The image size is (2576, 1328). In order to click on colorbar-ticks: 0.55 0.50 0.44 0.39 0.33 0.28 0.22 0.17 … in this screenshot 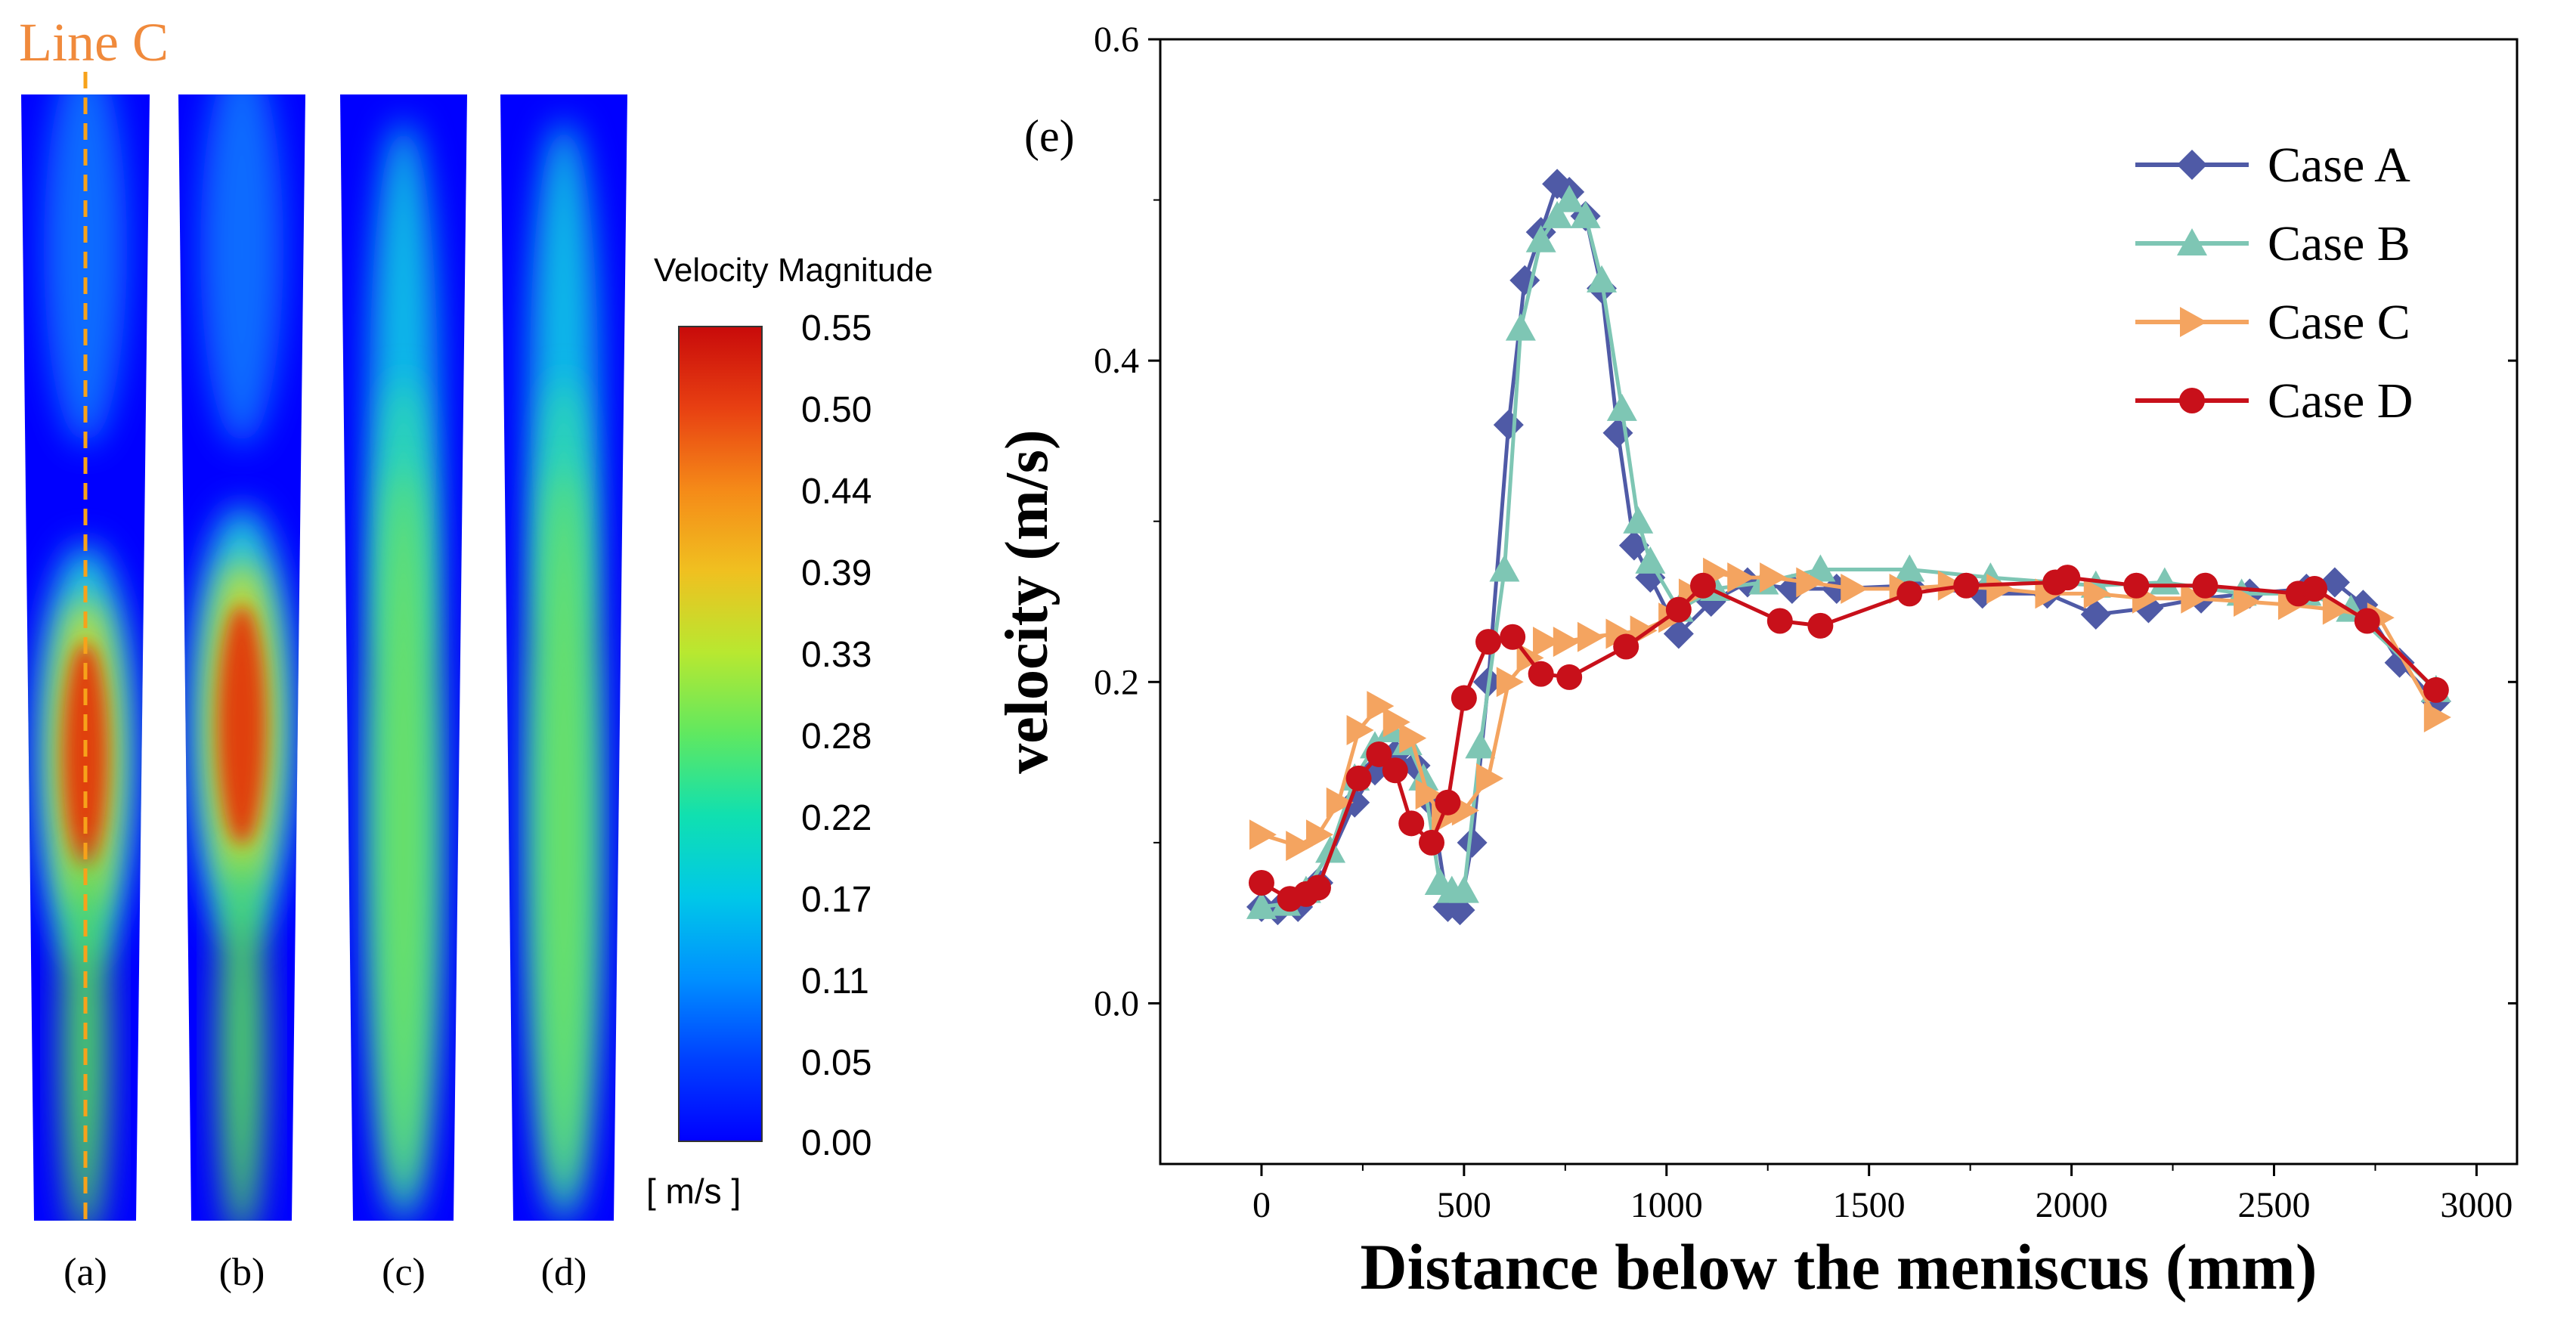, I will do `click(836, 735)`.